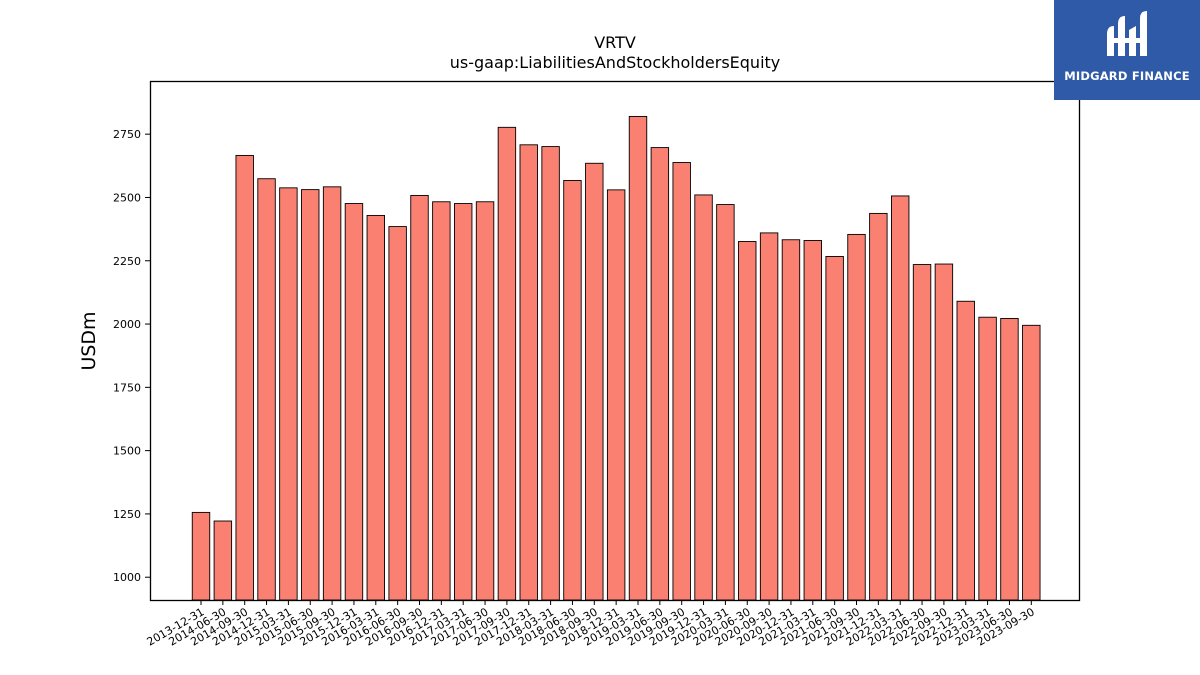  What do you see at coordinates (1127, 76) in the screenshot?
I see `brand-name: MIDGARD FINANCE` at bounding box center [1127, 76].